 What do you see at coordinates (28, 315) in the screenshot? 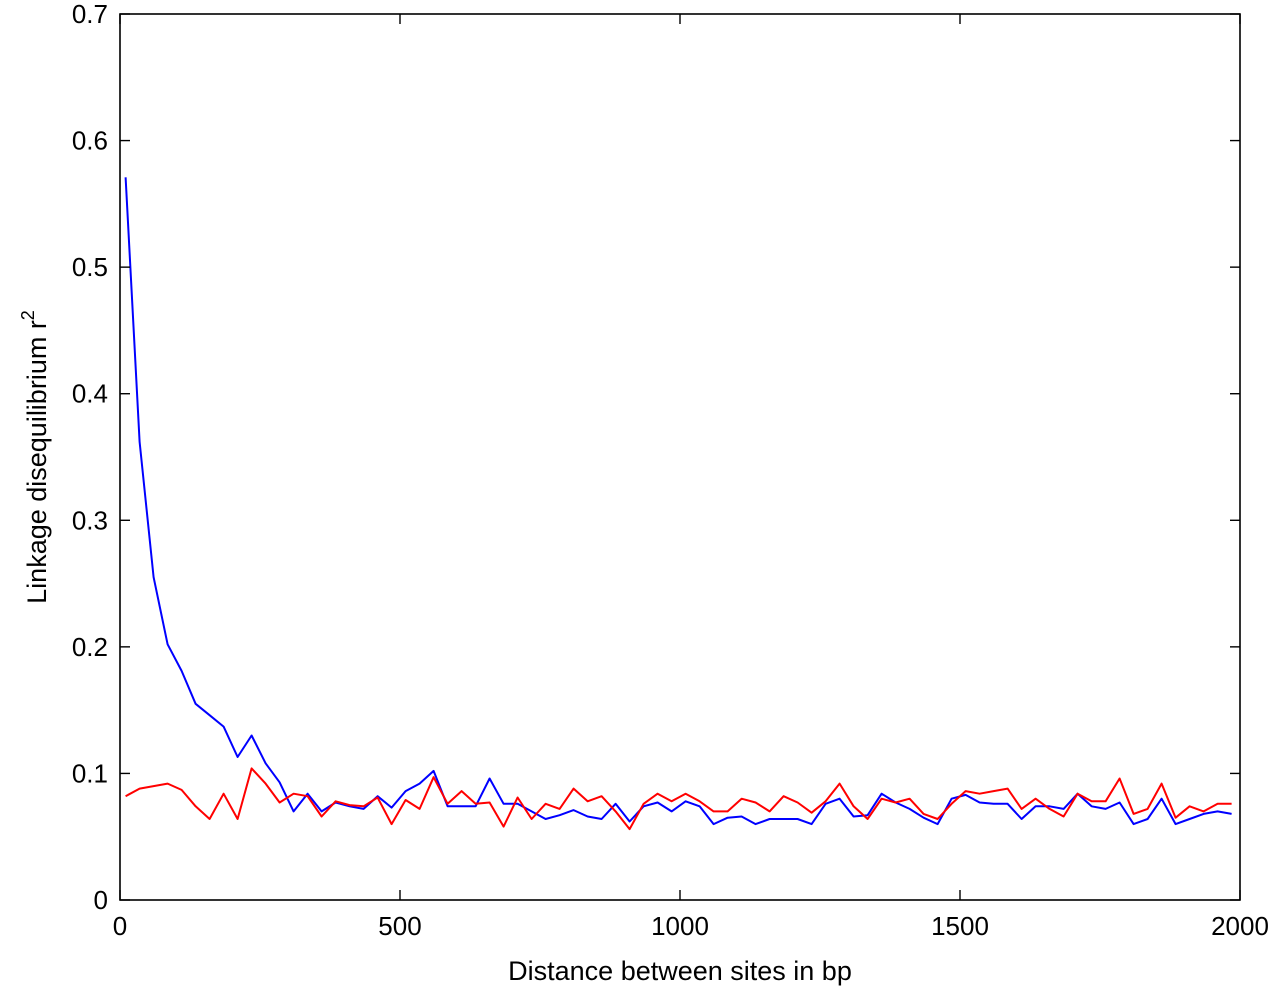
I see `y-axis-title-superscript: 2` at bounding box center [28, 315].